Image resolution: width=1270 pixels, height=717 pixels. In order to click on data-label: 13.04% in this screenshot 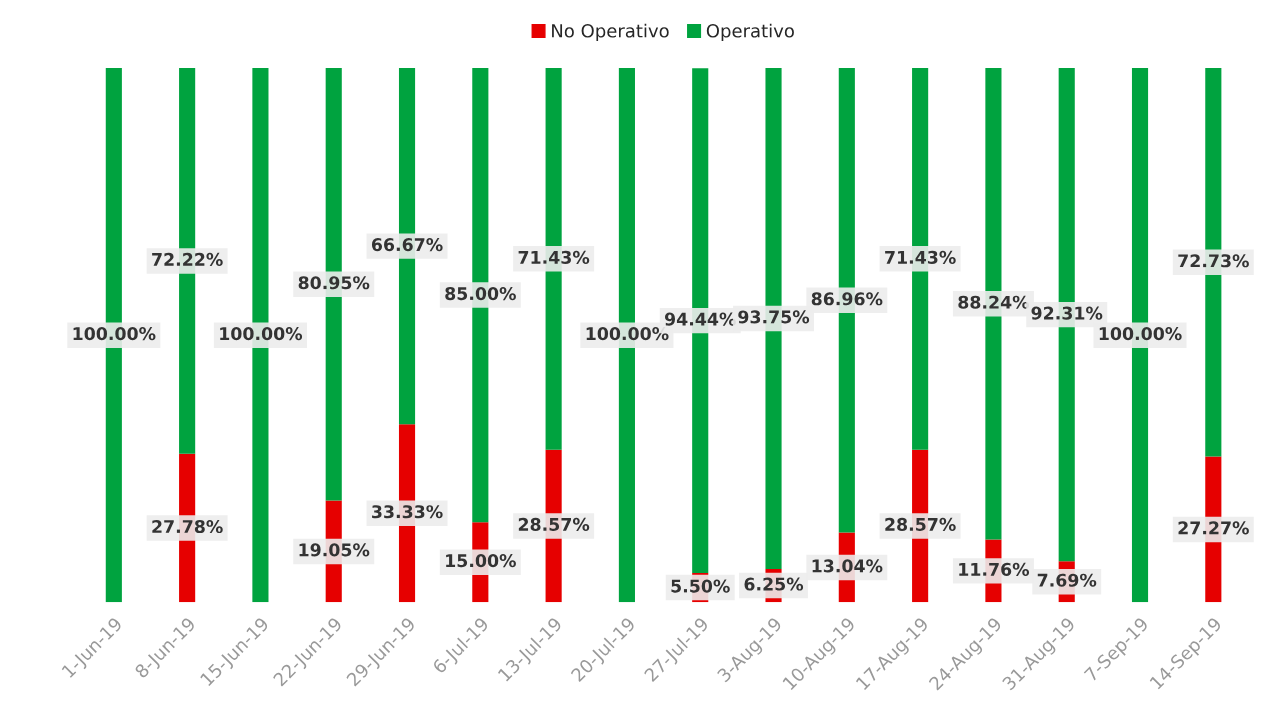, I will do `click(847, 566)`.